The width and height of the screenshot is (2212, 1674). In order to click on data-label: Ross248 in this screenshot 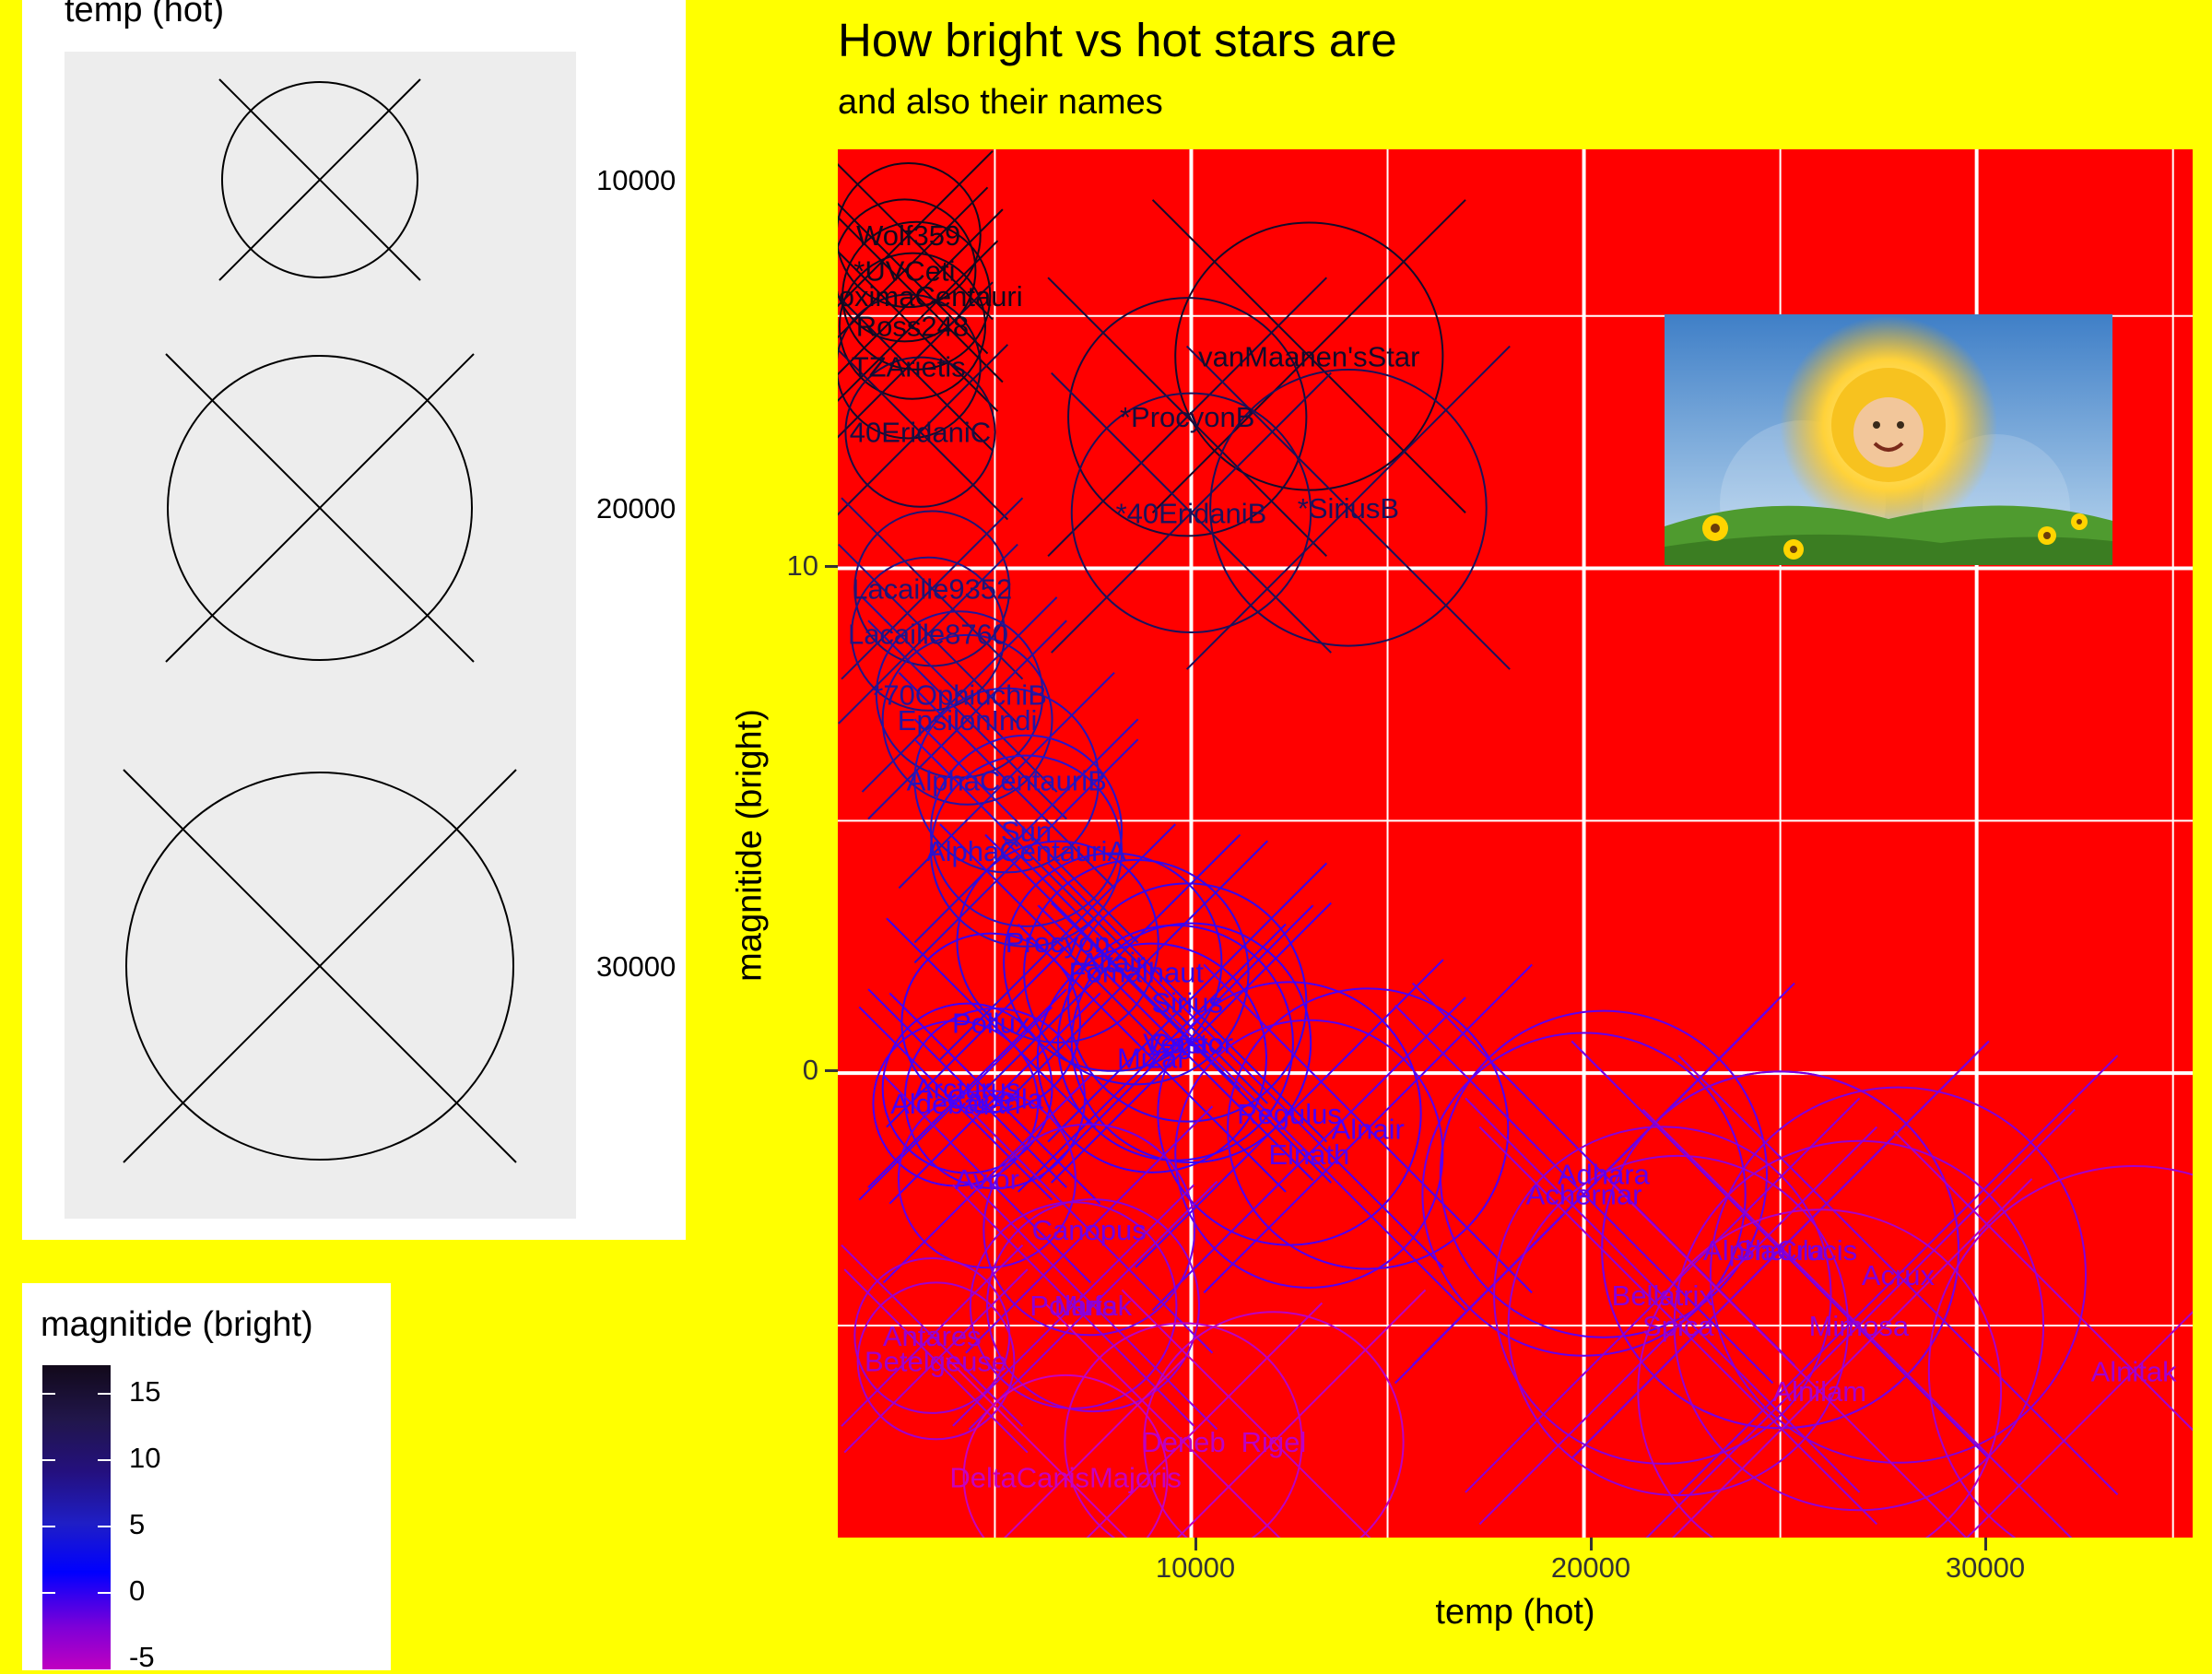, I will do `click(912, 327)`.